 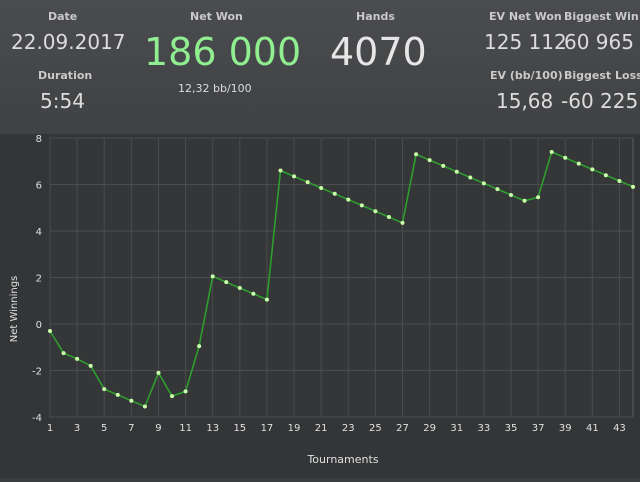 I want to click on y-tick-labels: -4 -2 0 2 4 6 8, so click(x=37, y=279).